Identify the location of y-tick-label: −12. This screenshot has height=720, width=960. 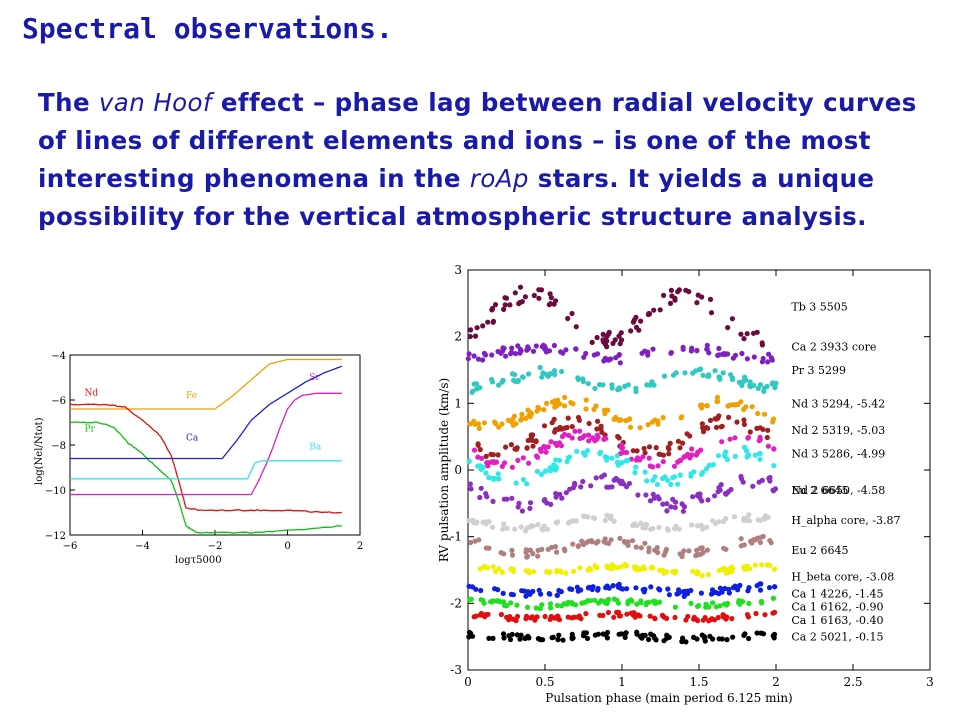
(55, 536).